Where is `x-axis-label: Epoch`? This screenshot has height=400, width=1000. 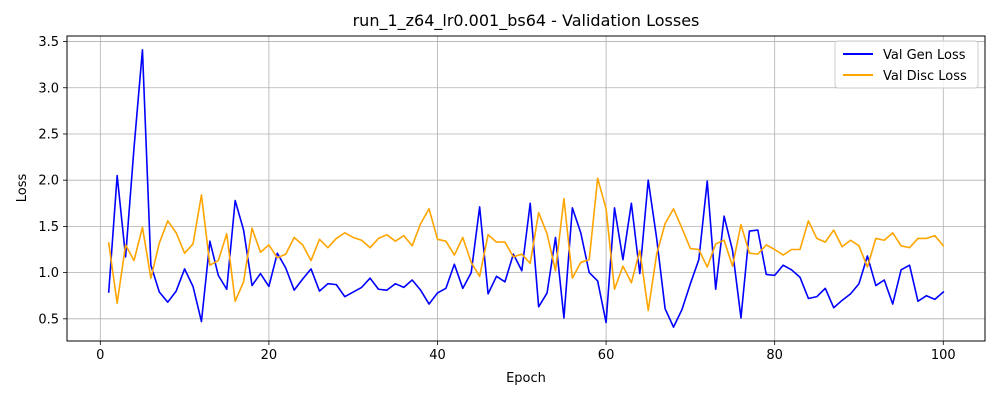 x-axis-label: Epoch is located at coordinates (526, 378).